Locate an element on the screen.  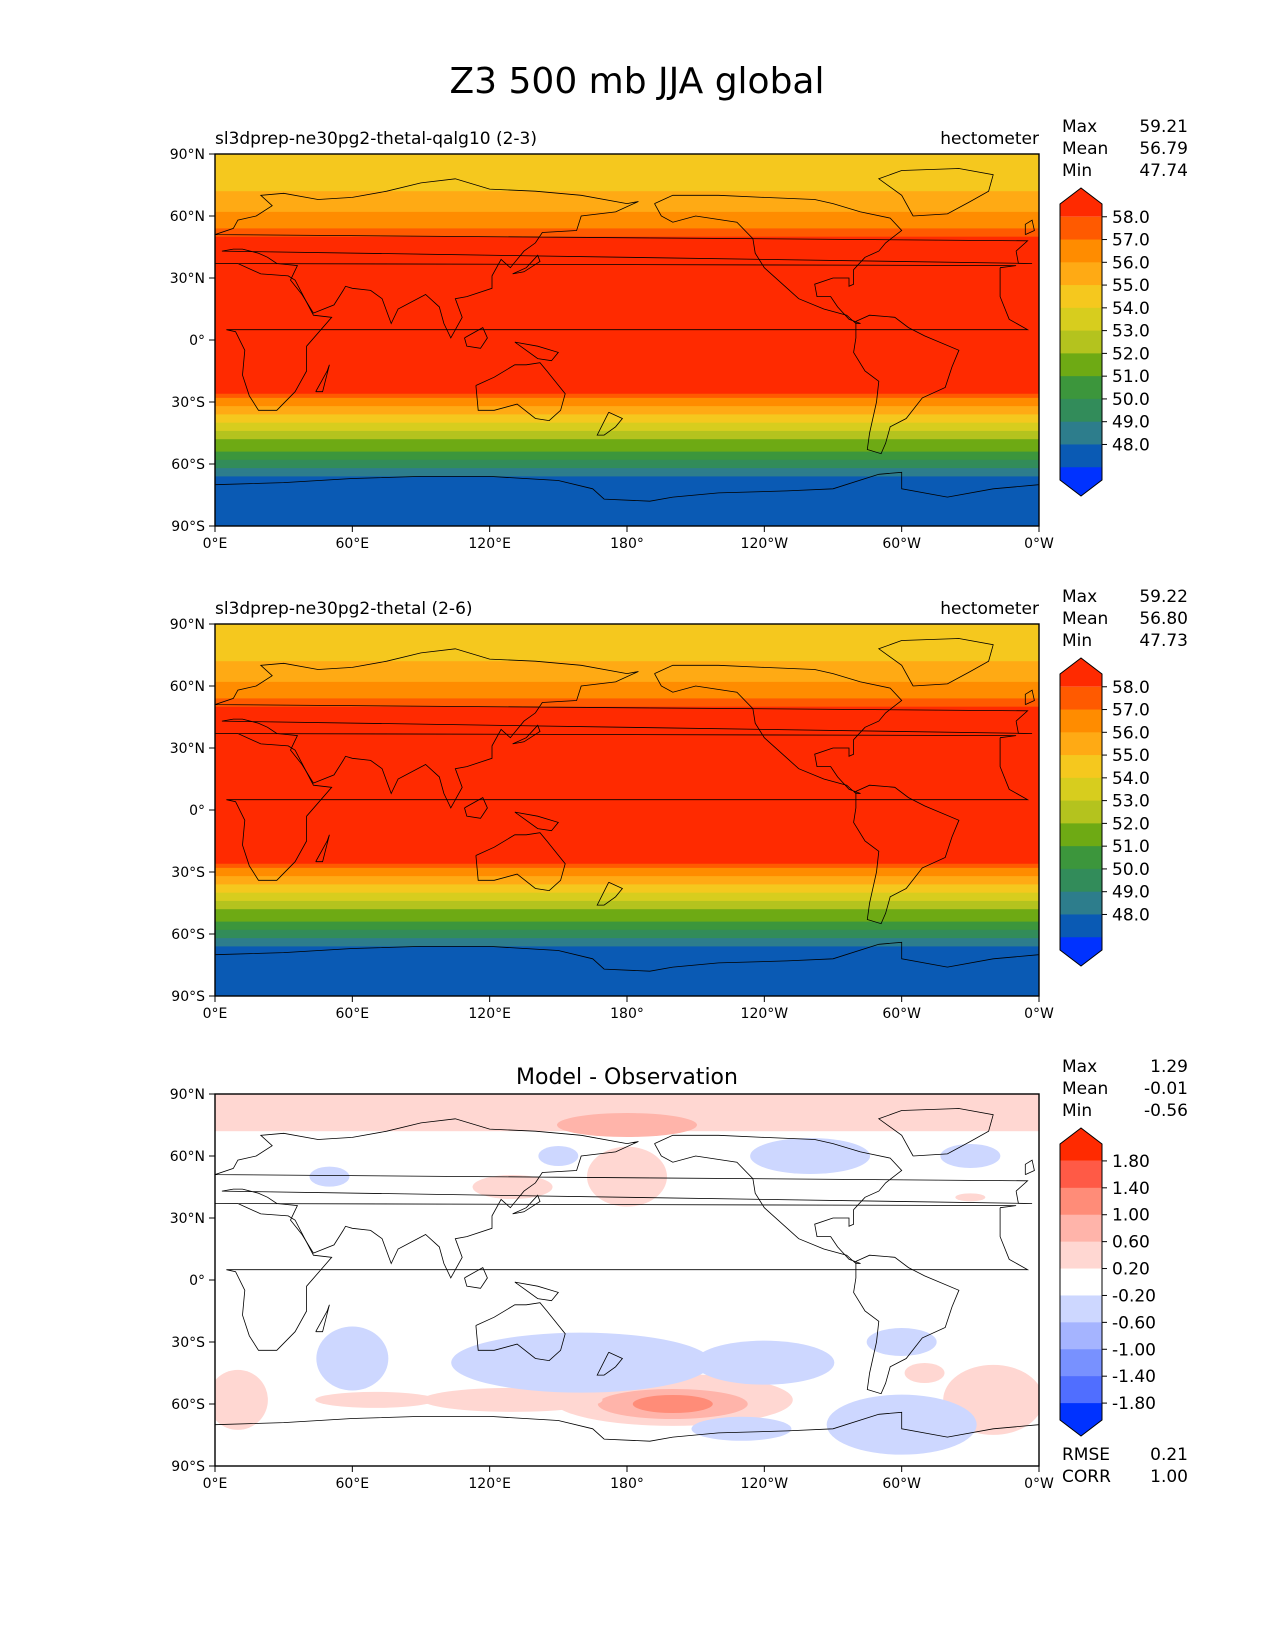
colorbar-label: -0.60 is located at coordinates (1134, 1323).